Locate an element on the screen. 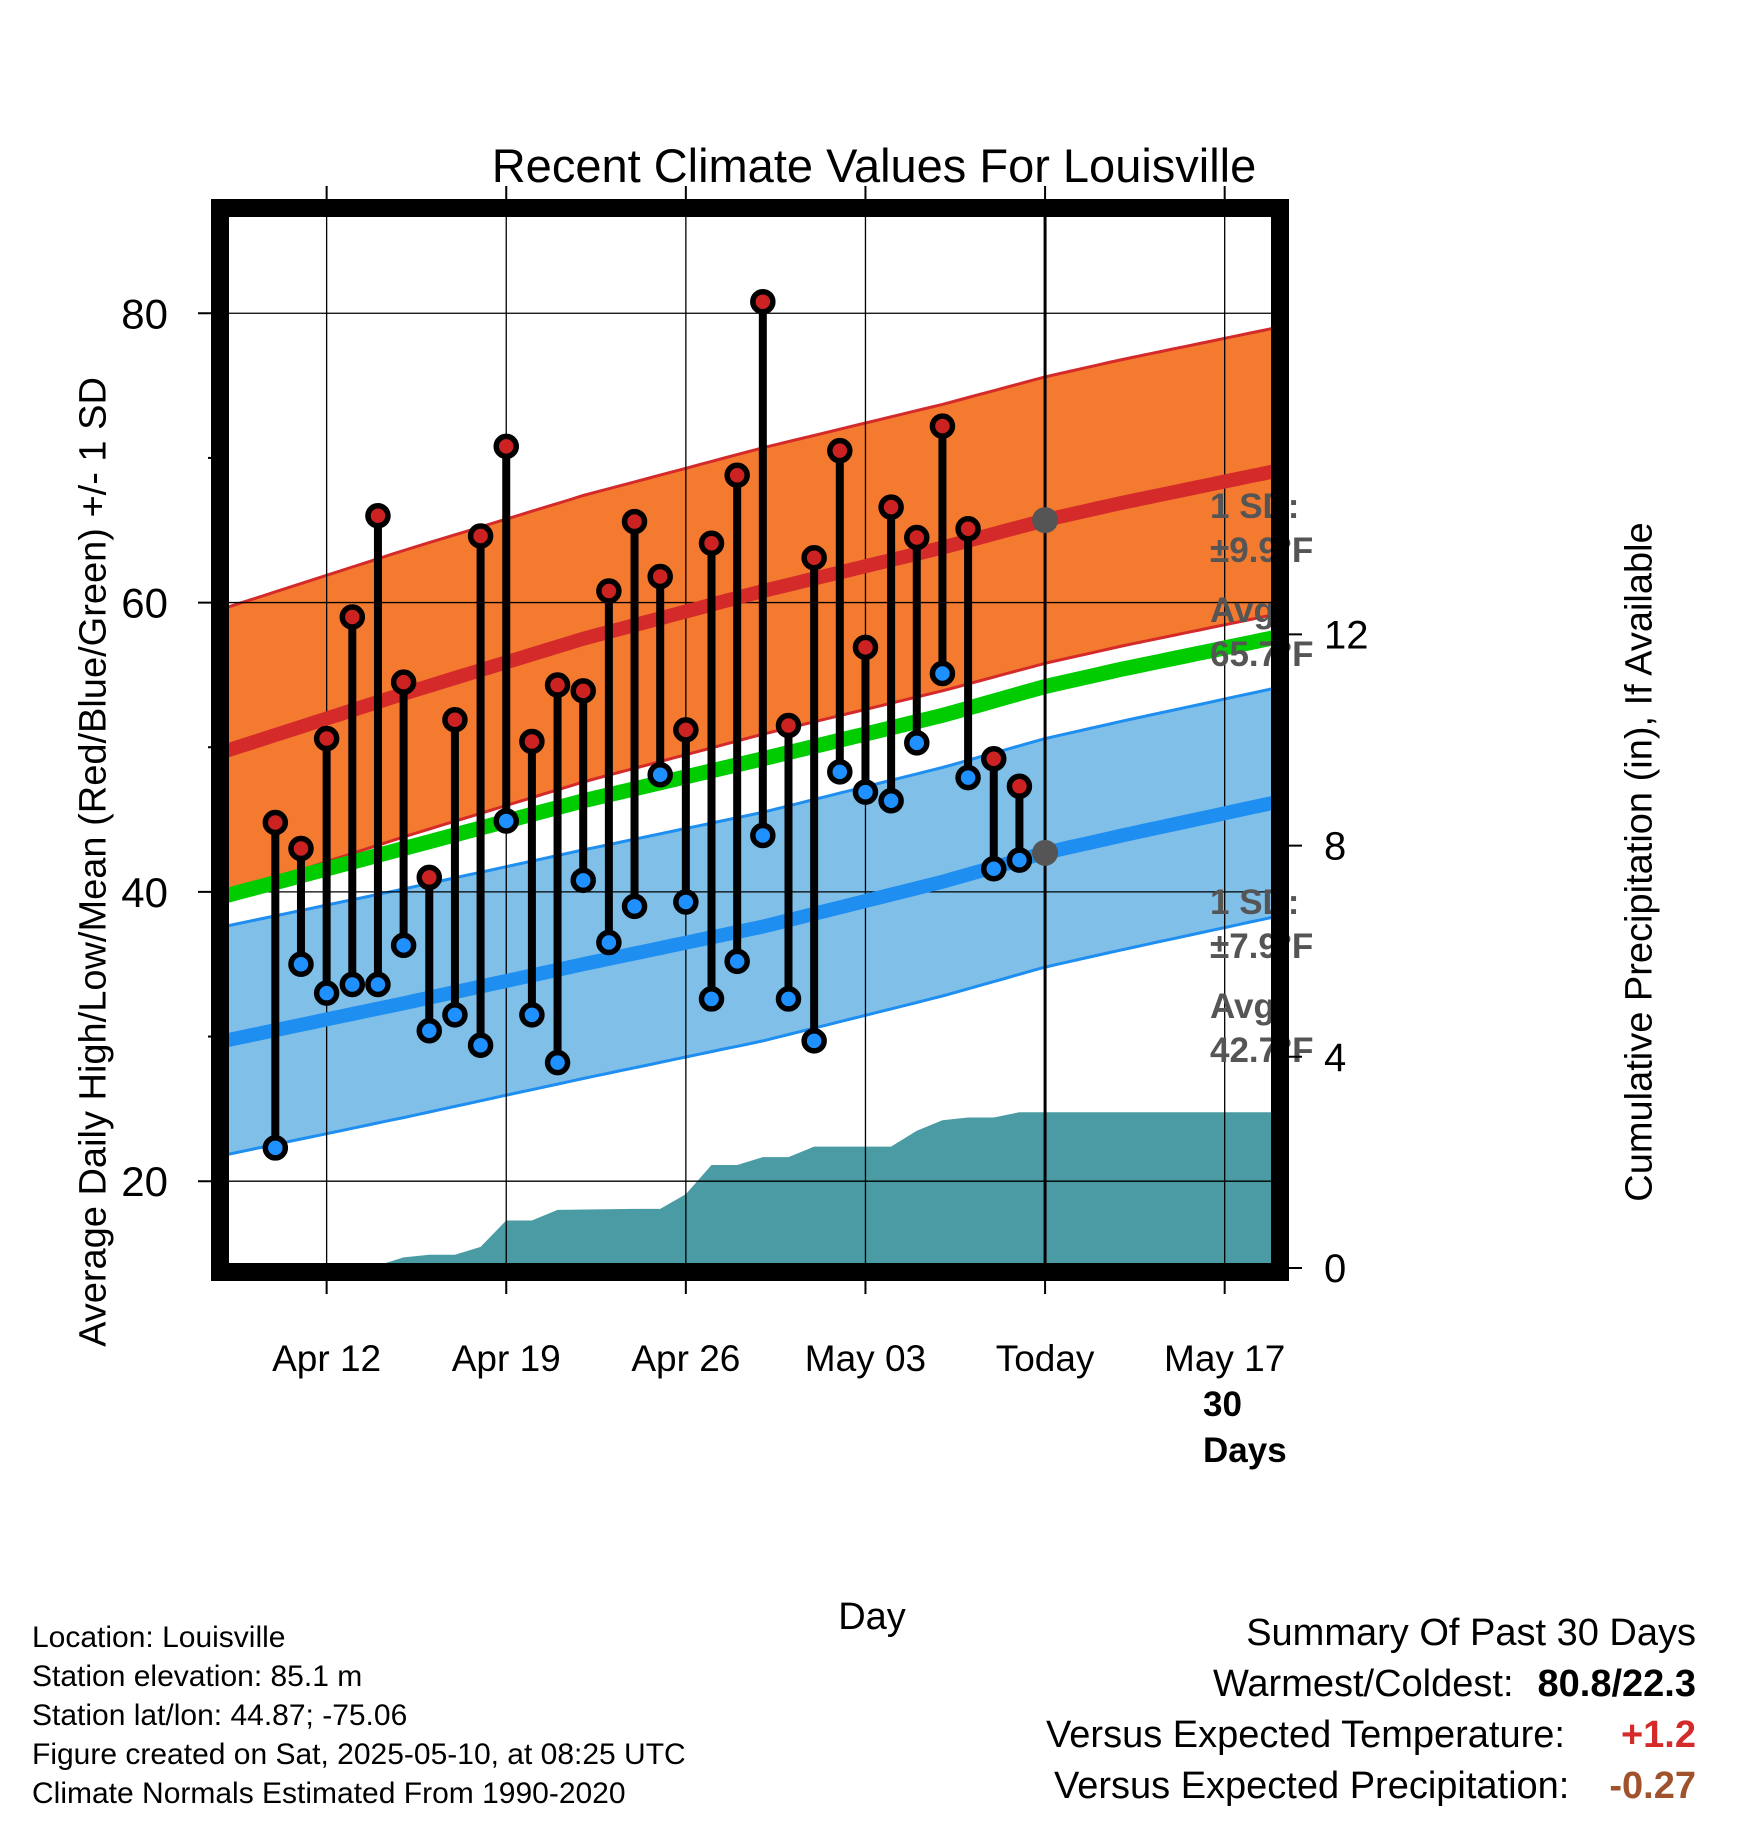 The image size is (1748, 1828). low-band-upper-edge is located at coordinates (750, 807).